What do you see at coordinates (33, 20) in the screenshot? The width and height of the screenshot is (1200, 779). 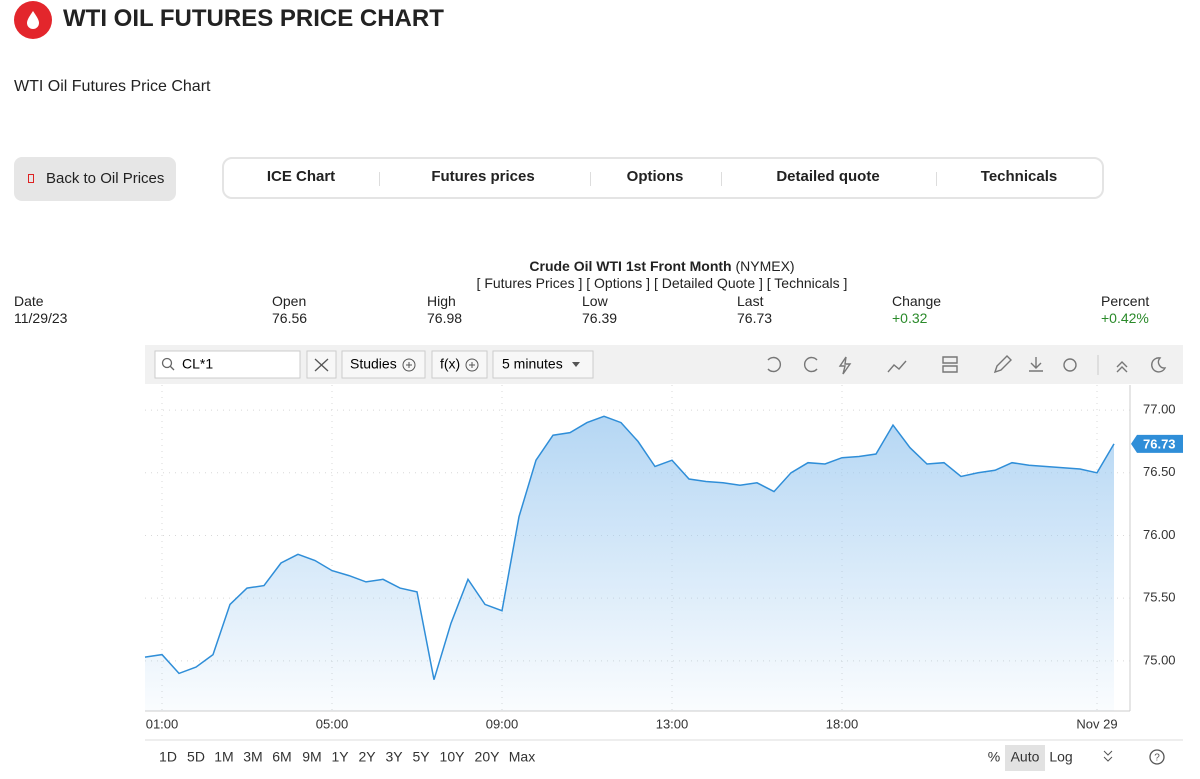 I see `logo` at bounding box center [33, 20].